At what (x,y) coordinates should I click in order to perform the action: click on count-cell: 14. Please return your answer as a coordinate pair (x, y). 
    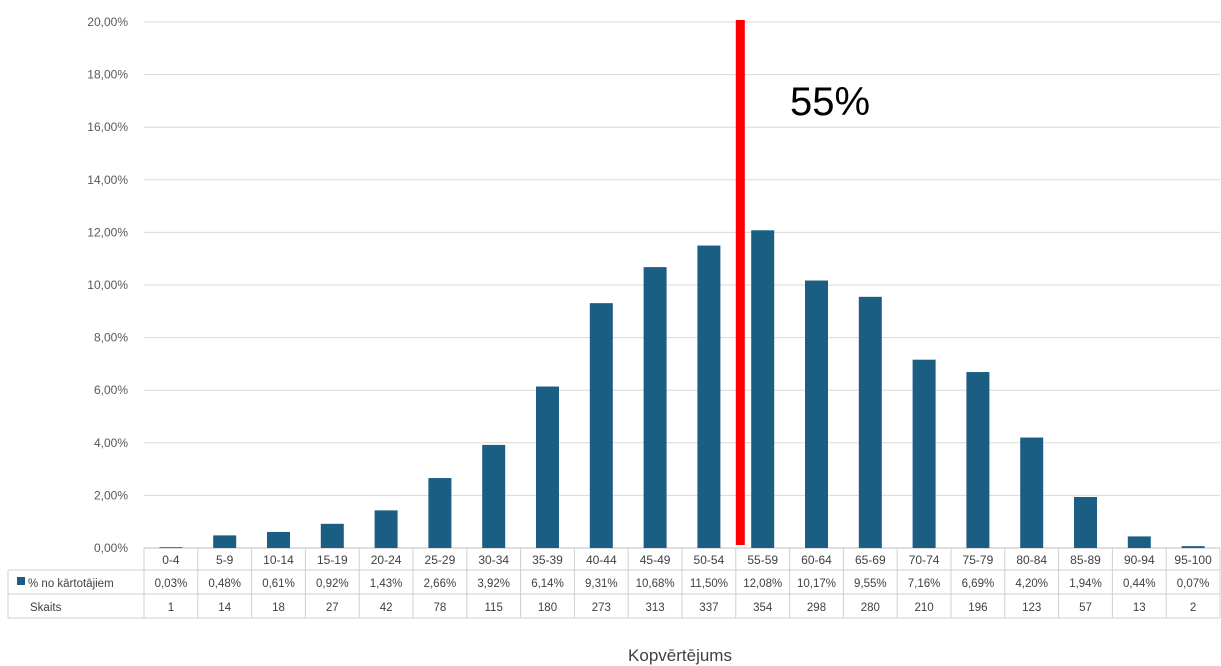
    Looking at the image, I should click on (224, 608).